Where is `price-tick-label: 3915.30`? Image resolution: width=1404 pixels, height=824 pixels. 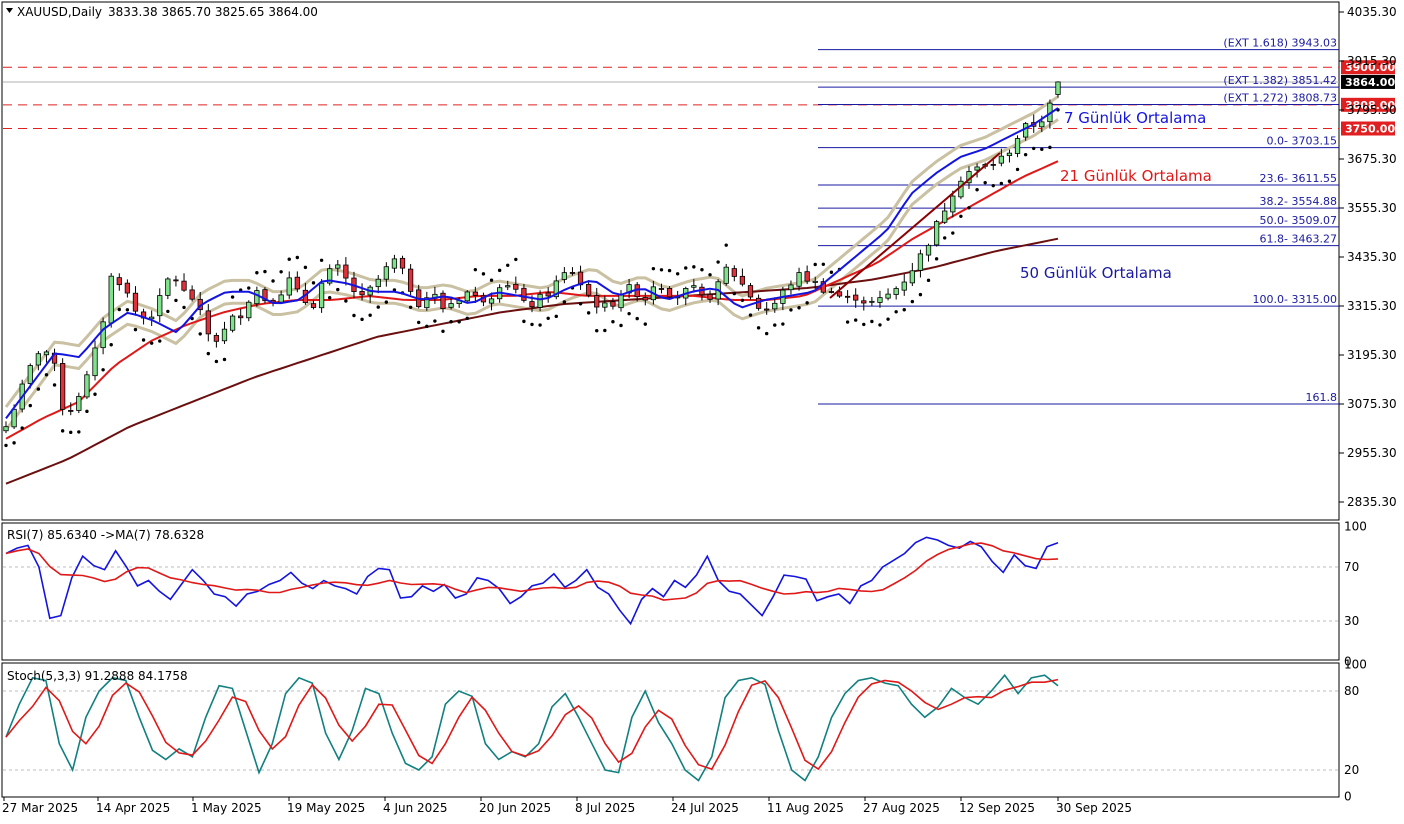
price-tick-label: 3915.30 is located at coordinates (1372, 61).